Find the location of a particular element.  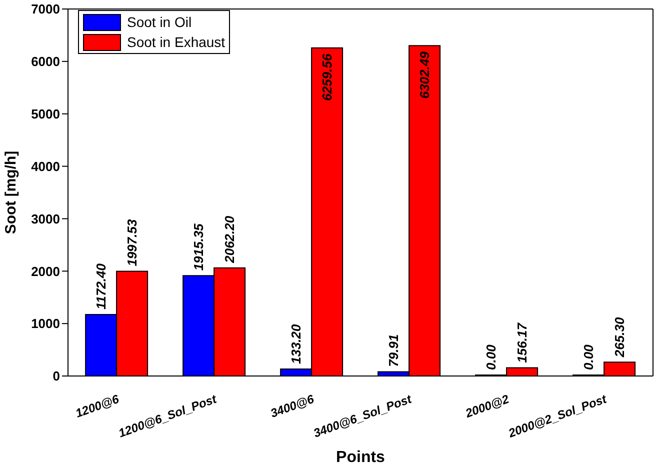

data-label: 1997.53 is located at coordinates (132, 242).